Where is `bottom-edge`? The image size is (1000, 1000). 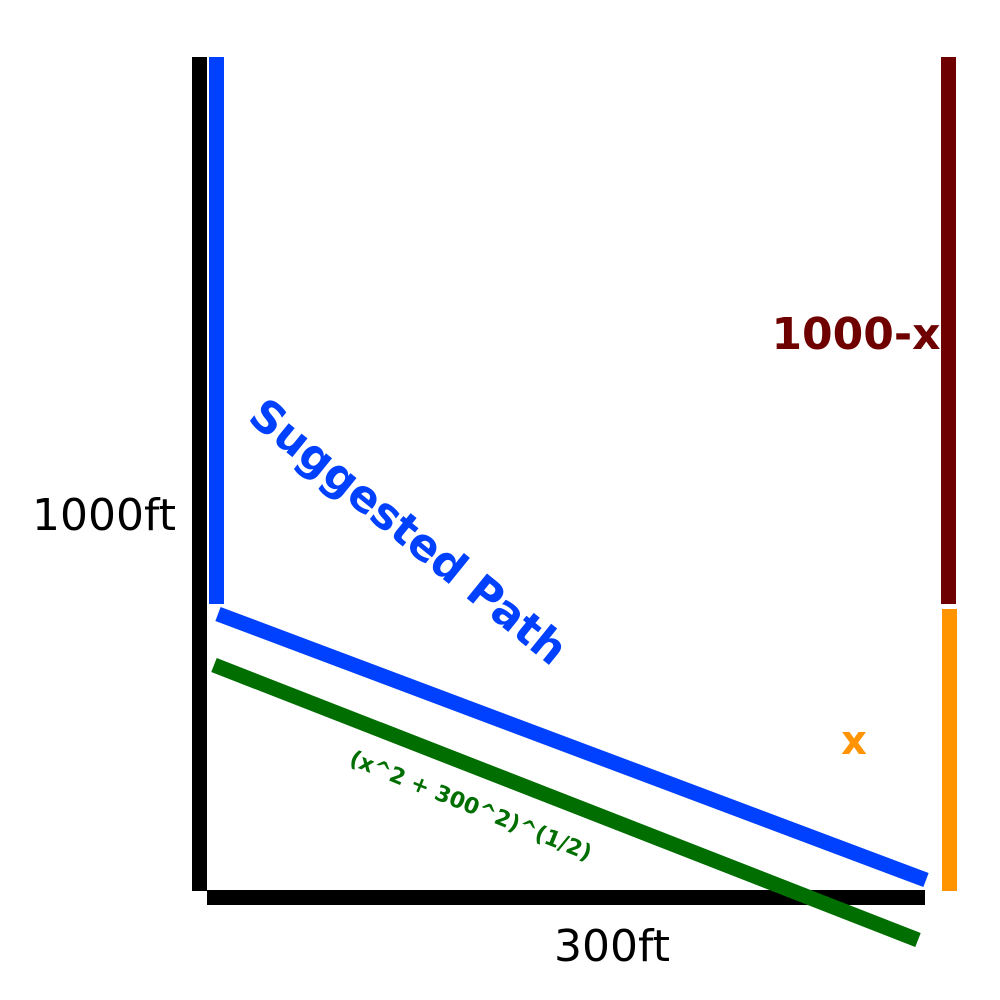
bottom-edge is located at coordinates (566, 897).